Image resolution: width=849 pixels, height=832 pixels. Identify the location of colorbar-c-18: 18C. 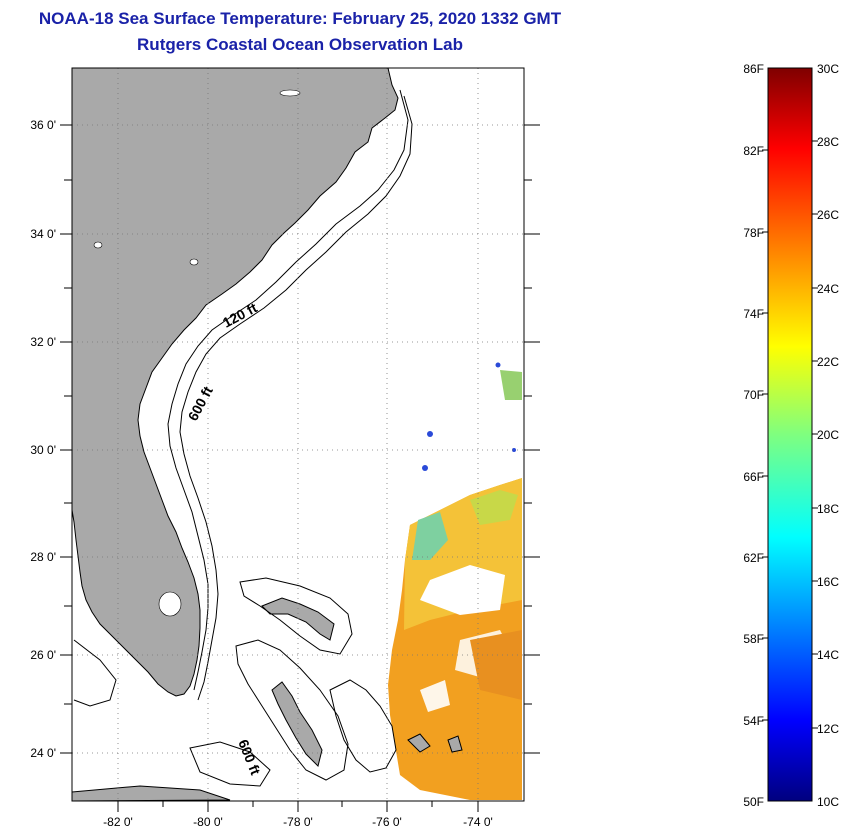
(828, 509).